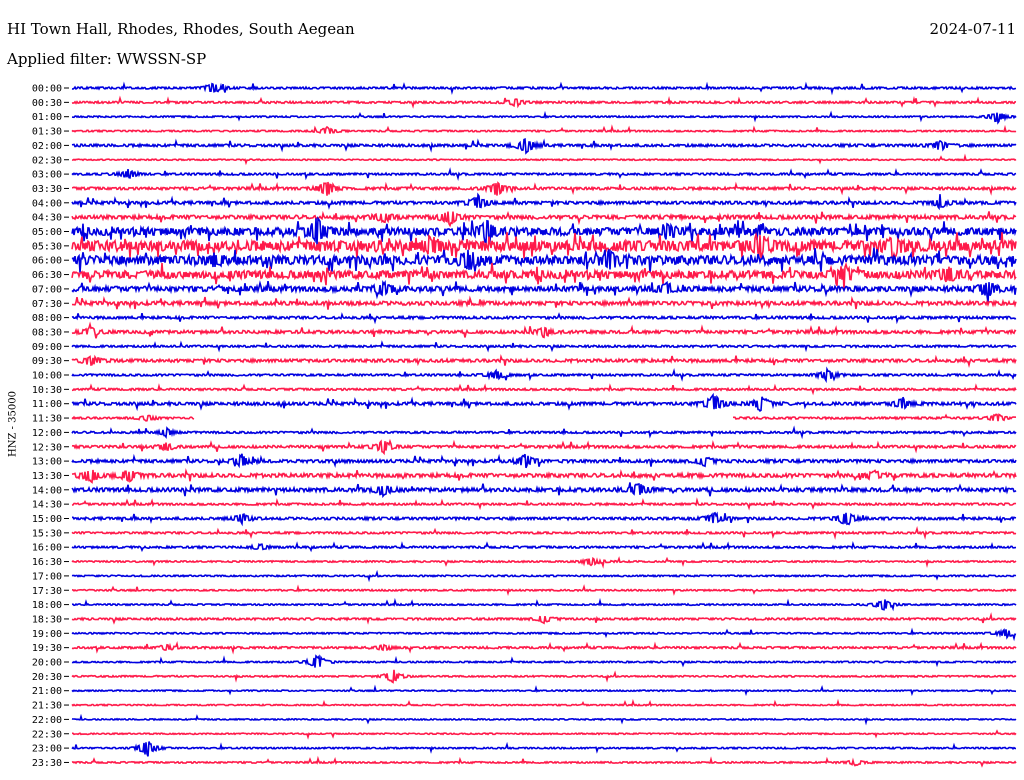 The image size is (1024, 780). Describe the element at coordinates (47, 576) in the screenshot. I see `time-tick-label: 17:00` at that location.